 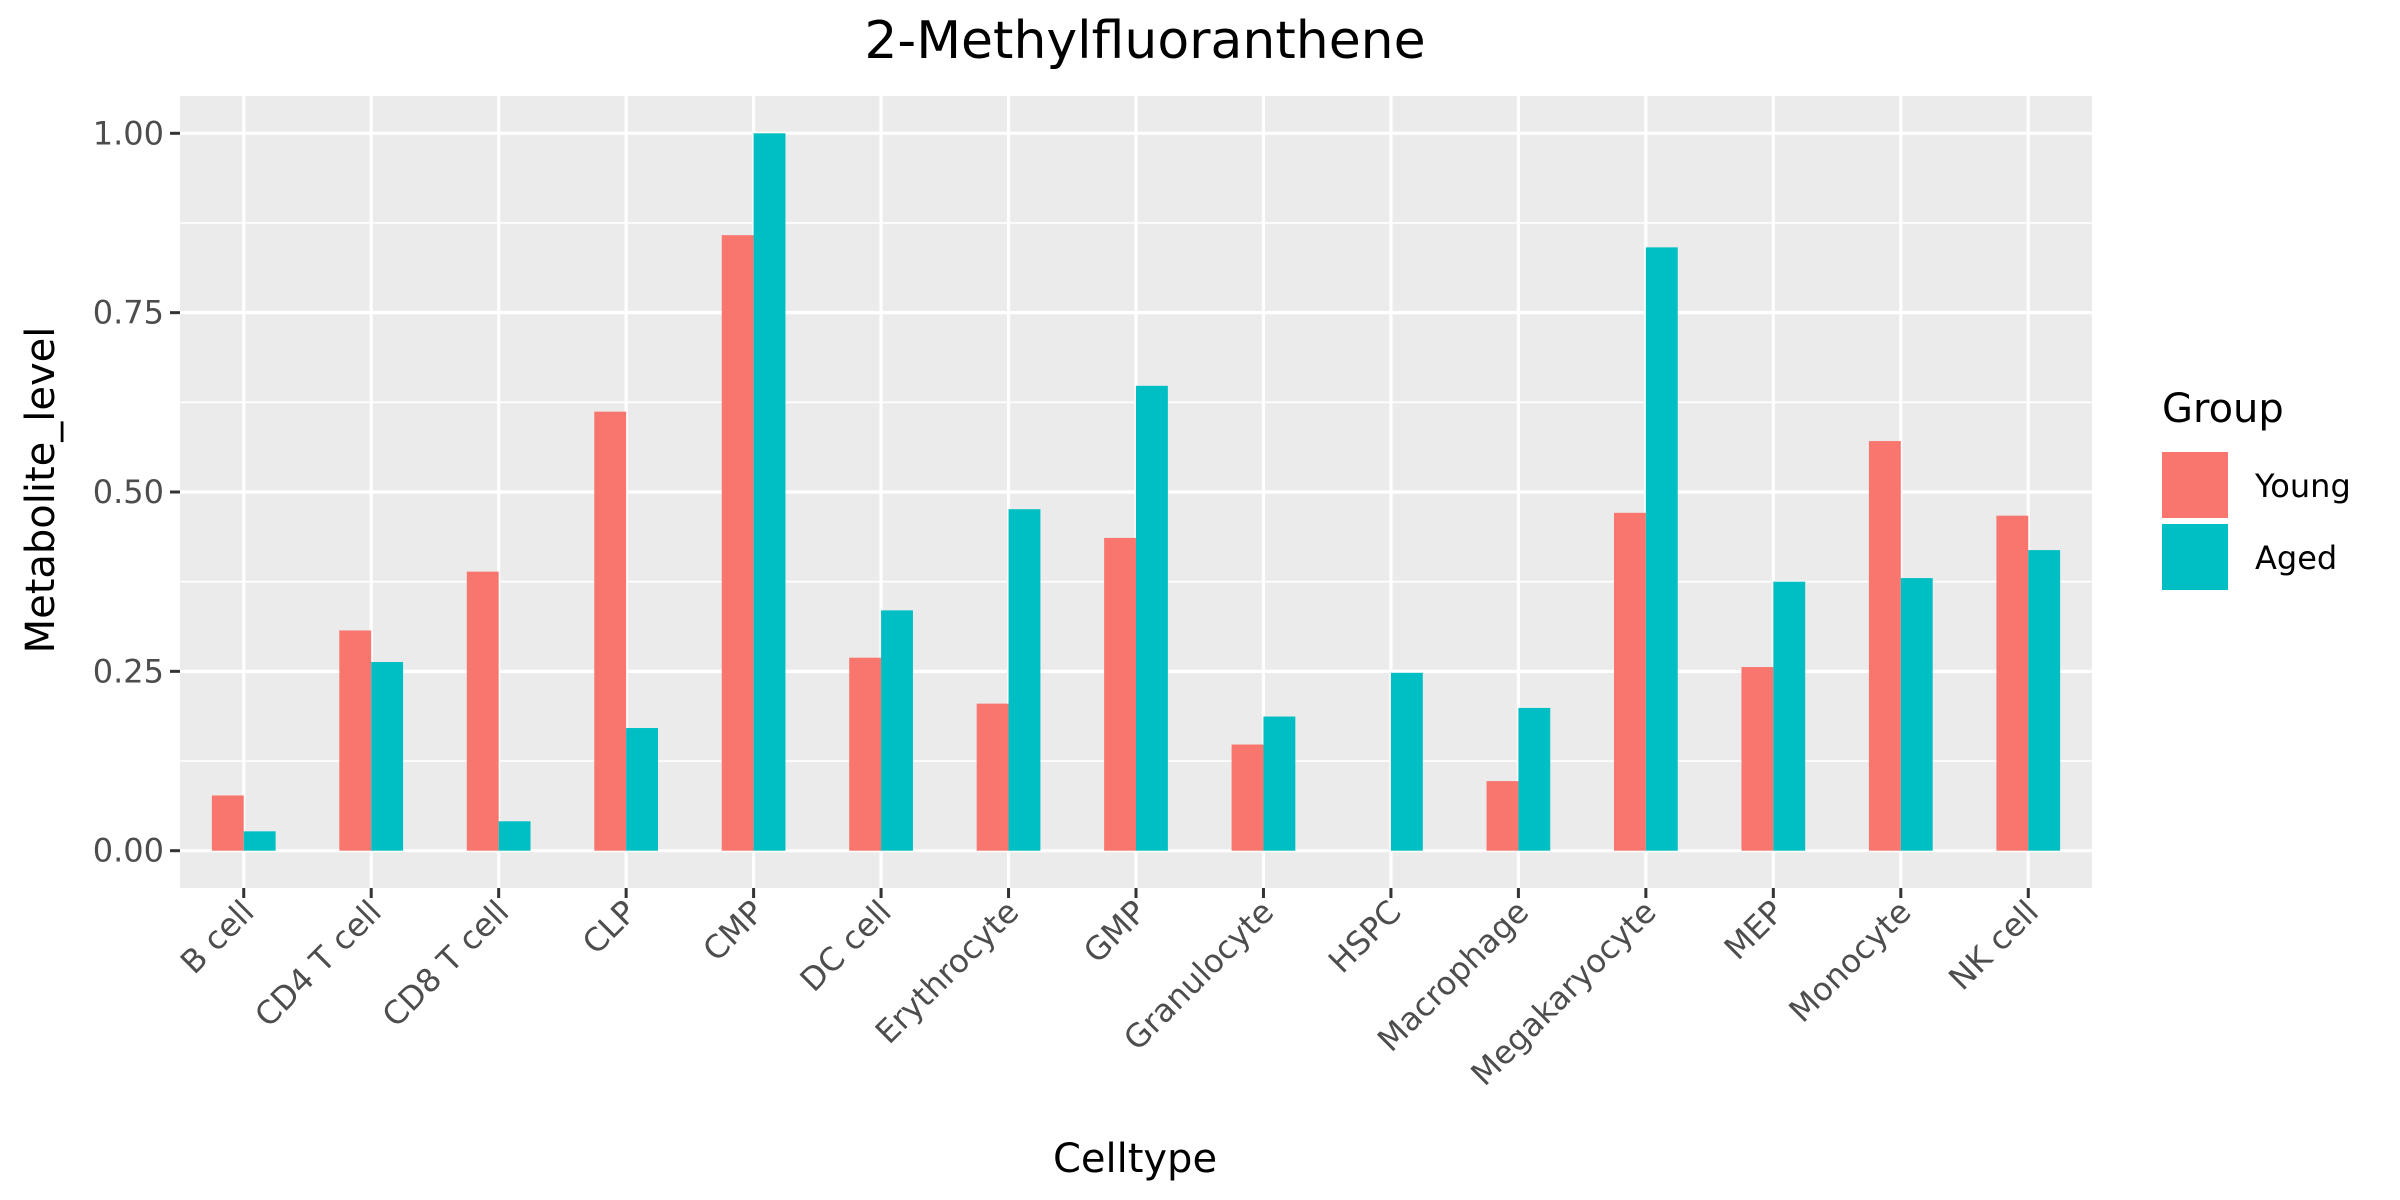 I want to click on legend-label-young: Young, so click(x=2302, y=486).